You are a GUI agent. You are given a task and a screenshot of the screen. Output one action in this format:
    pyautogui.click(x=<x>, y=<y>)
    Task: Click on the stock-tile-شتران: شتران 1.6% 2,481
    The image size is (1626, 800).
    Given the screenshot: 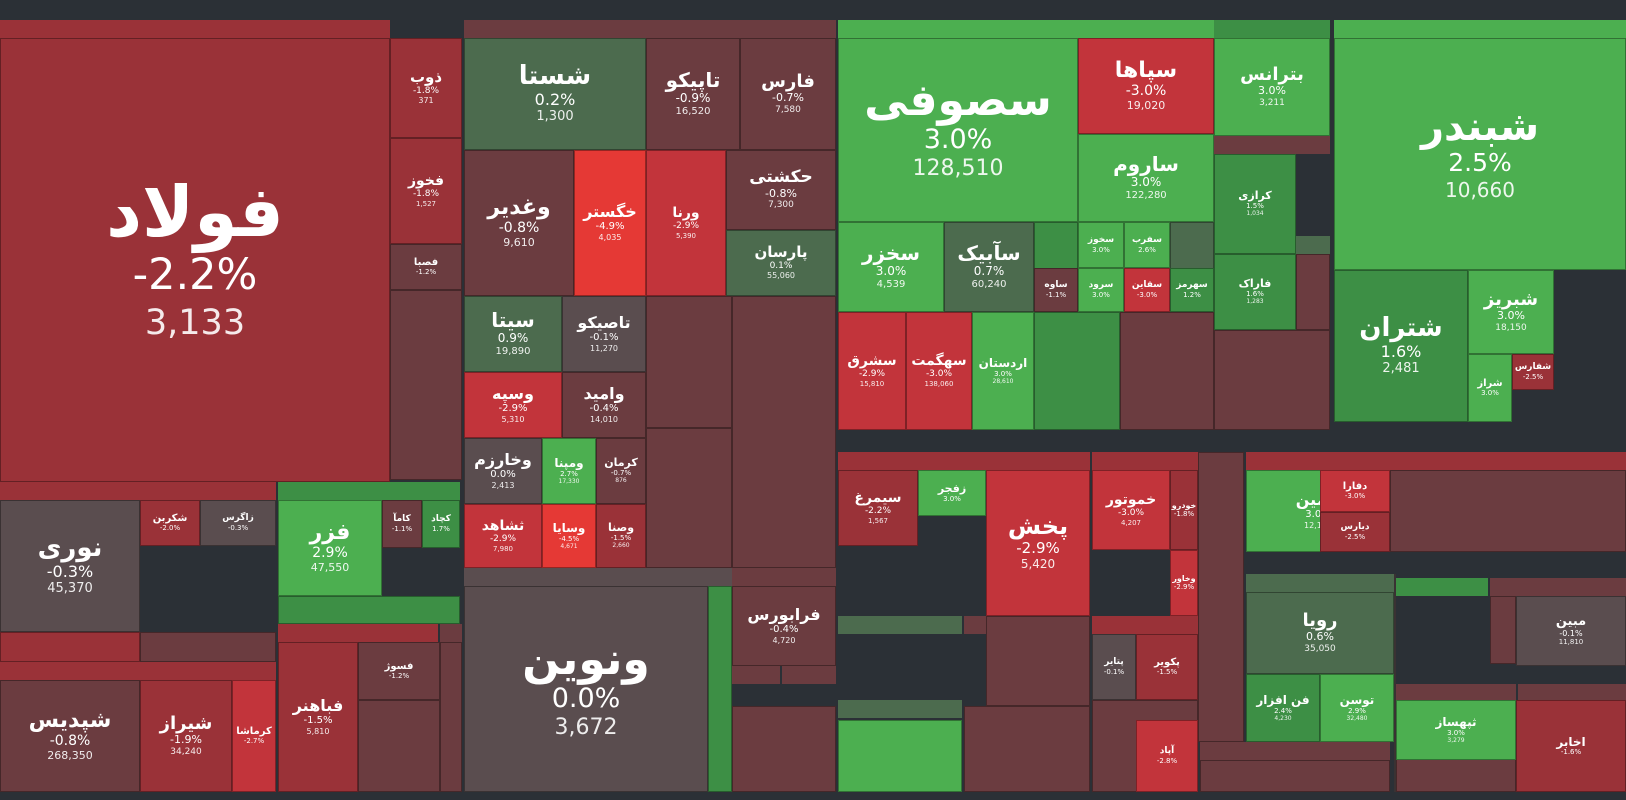 What is the action you would take?
    pyautogui.click(x=1401, y=346)
    